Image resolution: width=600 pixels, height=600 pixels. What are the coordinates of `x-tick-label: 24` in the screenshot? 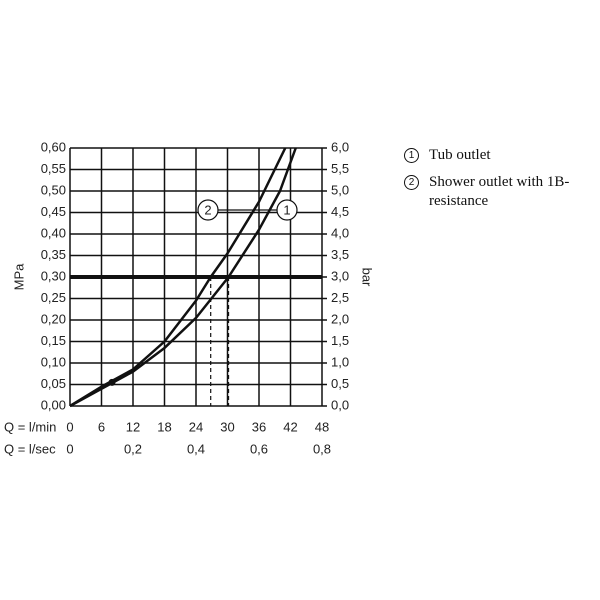 It's located at (196, 426).